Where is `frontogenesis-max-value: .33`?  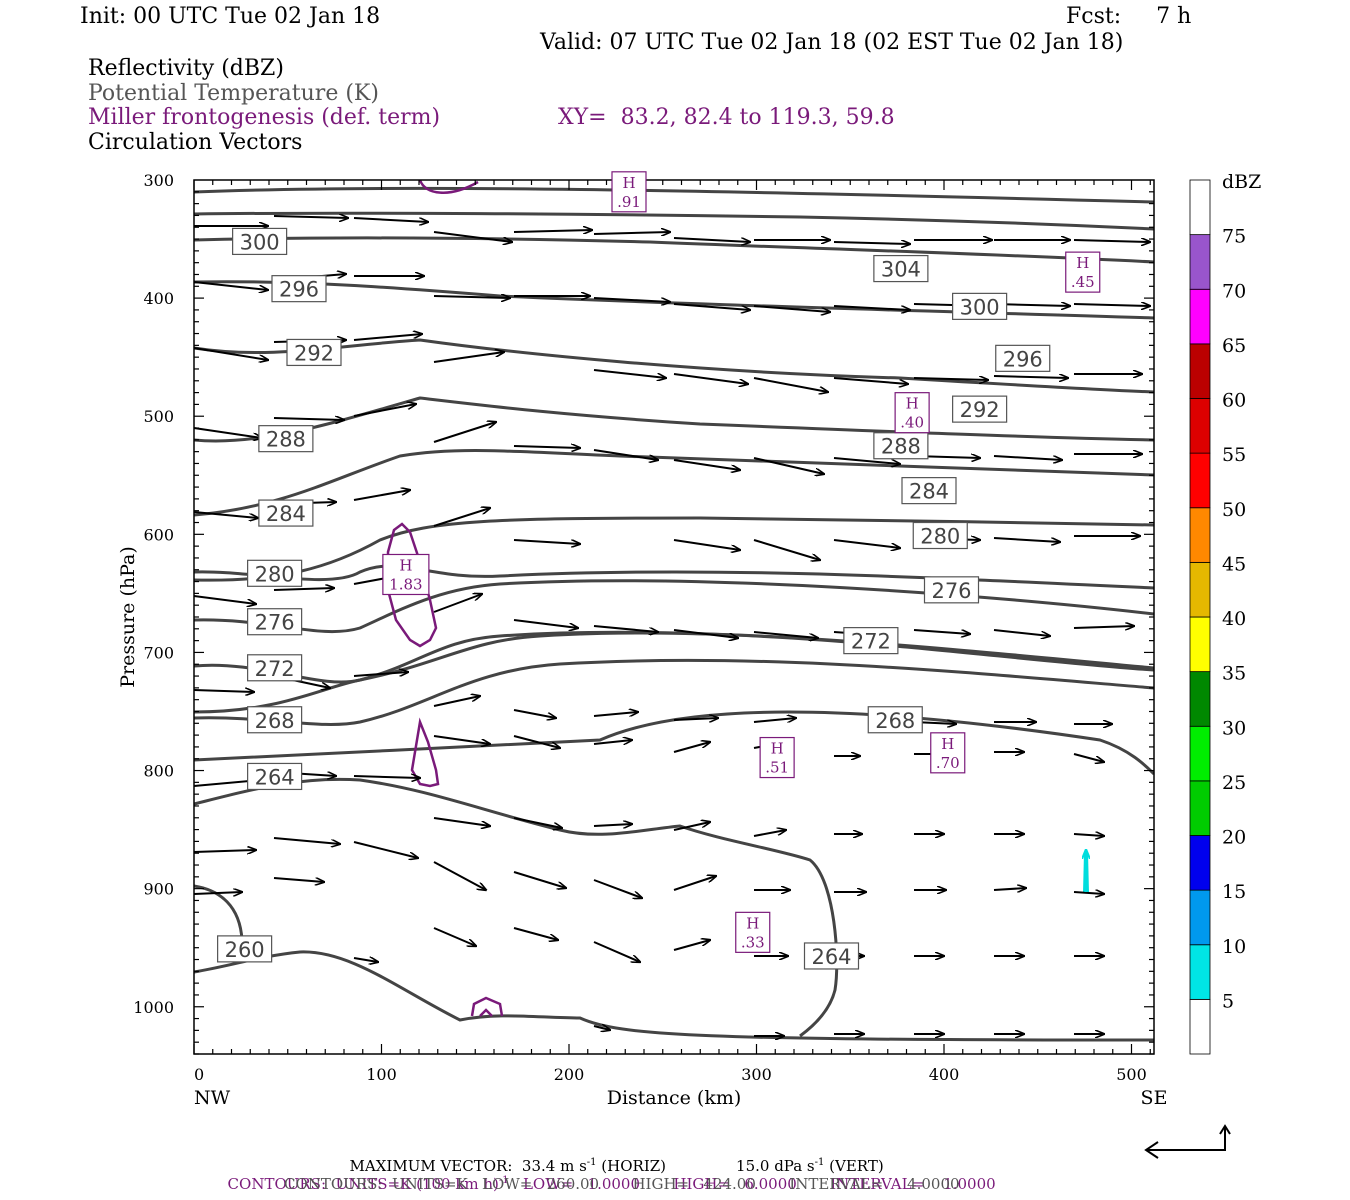
frontogenesis-max-value: .33 is located at coordinates (753, 942).